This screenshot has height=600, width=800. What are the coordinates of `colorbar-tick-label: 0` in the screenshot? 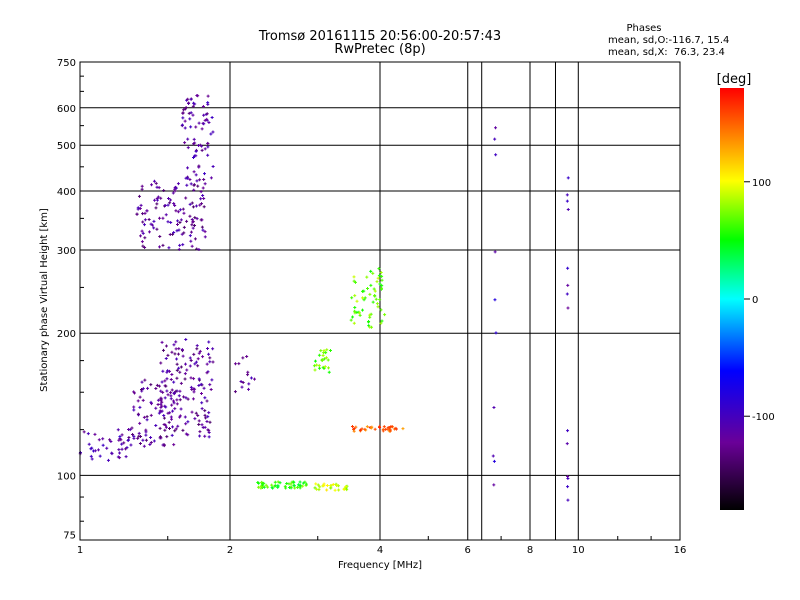 It's located at (755, 300).